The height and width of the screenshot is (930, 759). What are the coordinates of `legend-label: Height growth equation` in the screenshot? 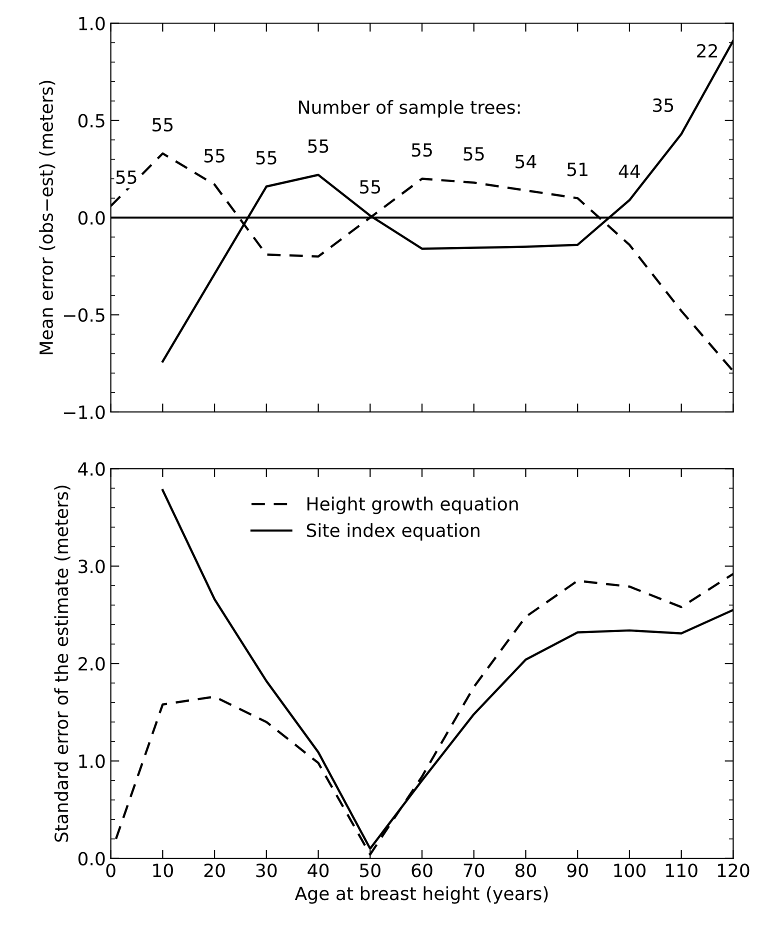 It's located at (412, 505).